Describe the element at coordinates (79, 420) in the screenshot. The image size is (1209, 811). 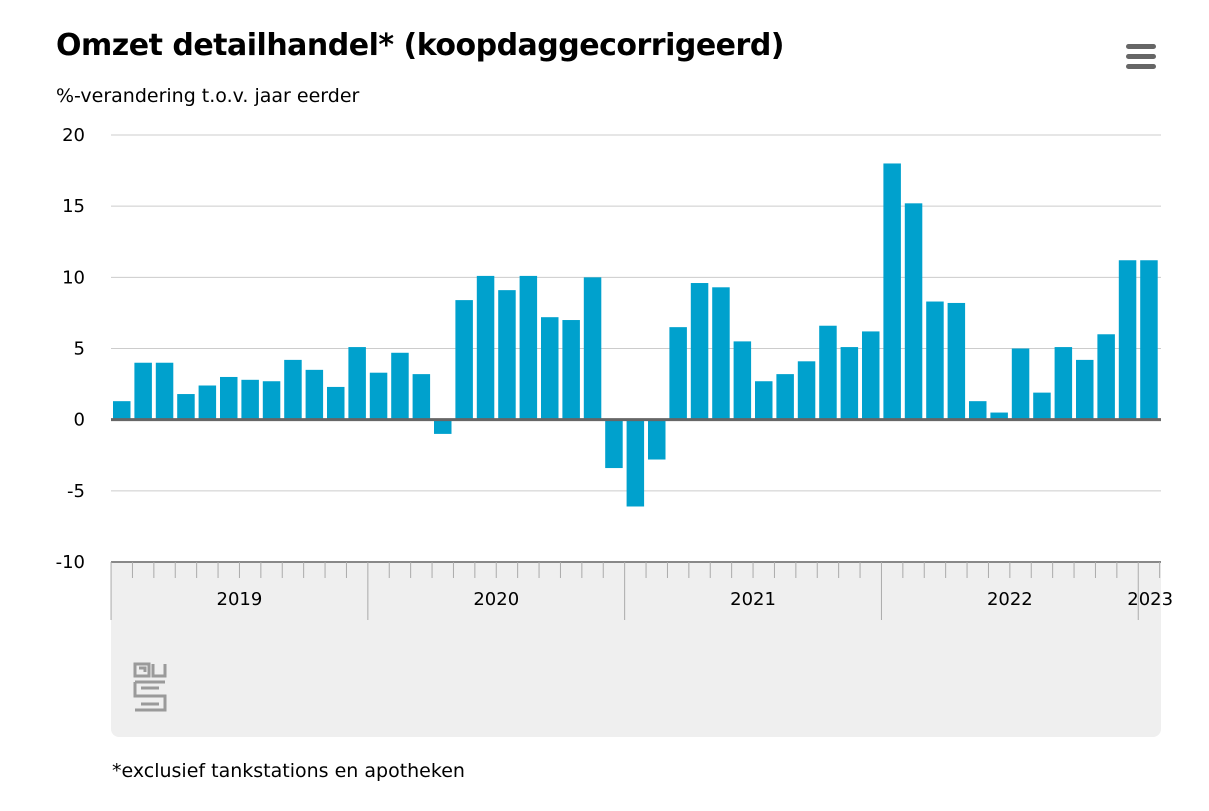
I see `y-tick-label: 0` at that location.